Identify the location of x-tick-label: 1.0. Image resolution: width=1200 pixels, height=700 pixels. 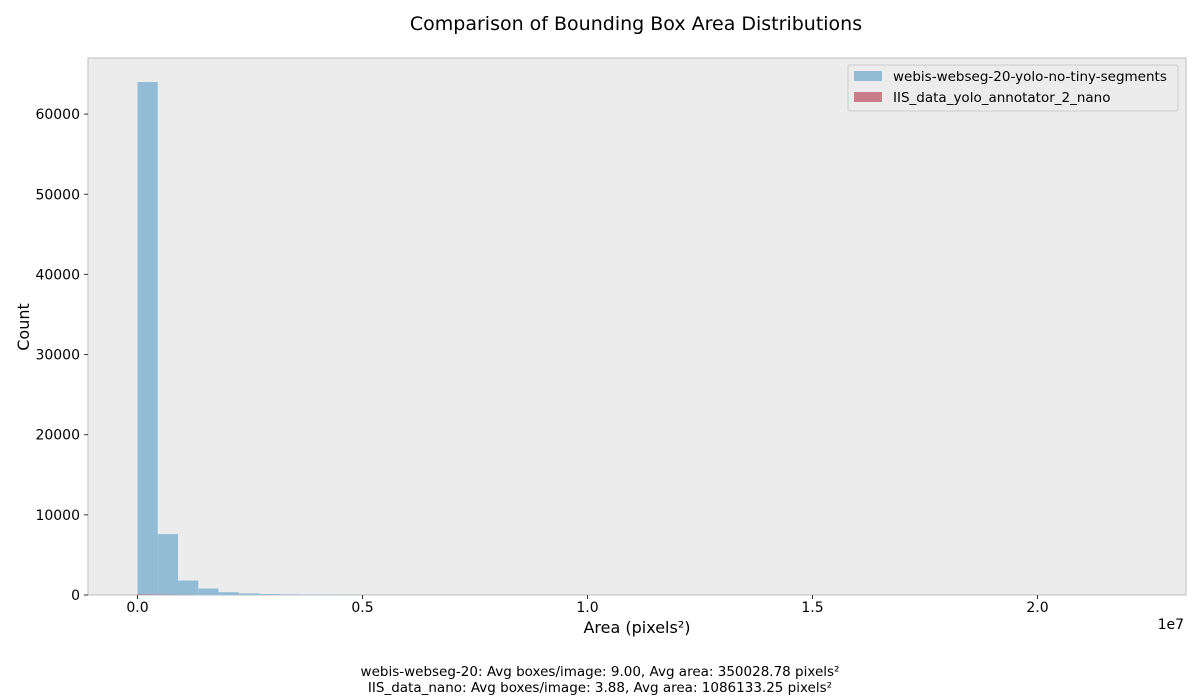
(587, 608).